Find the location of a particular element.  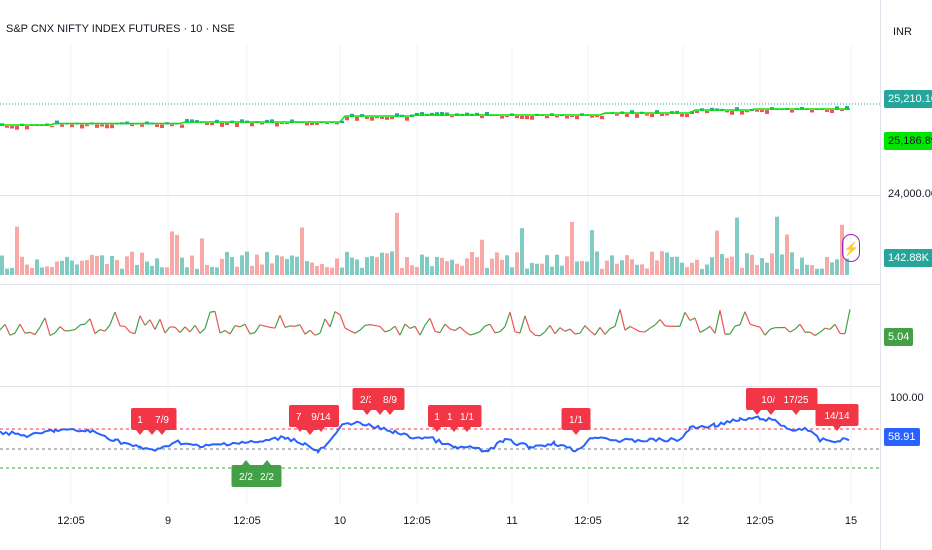

lightning-icon: ⚡ is located at coordinates (851, 248).